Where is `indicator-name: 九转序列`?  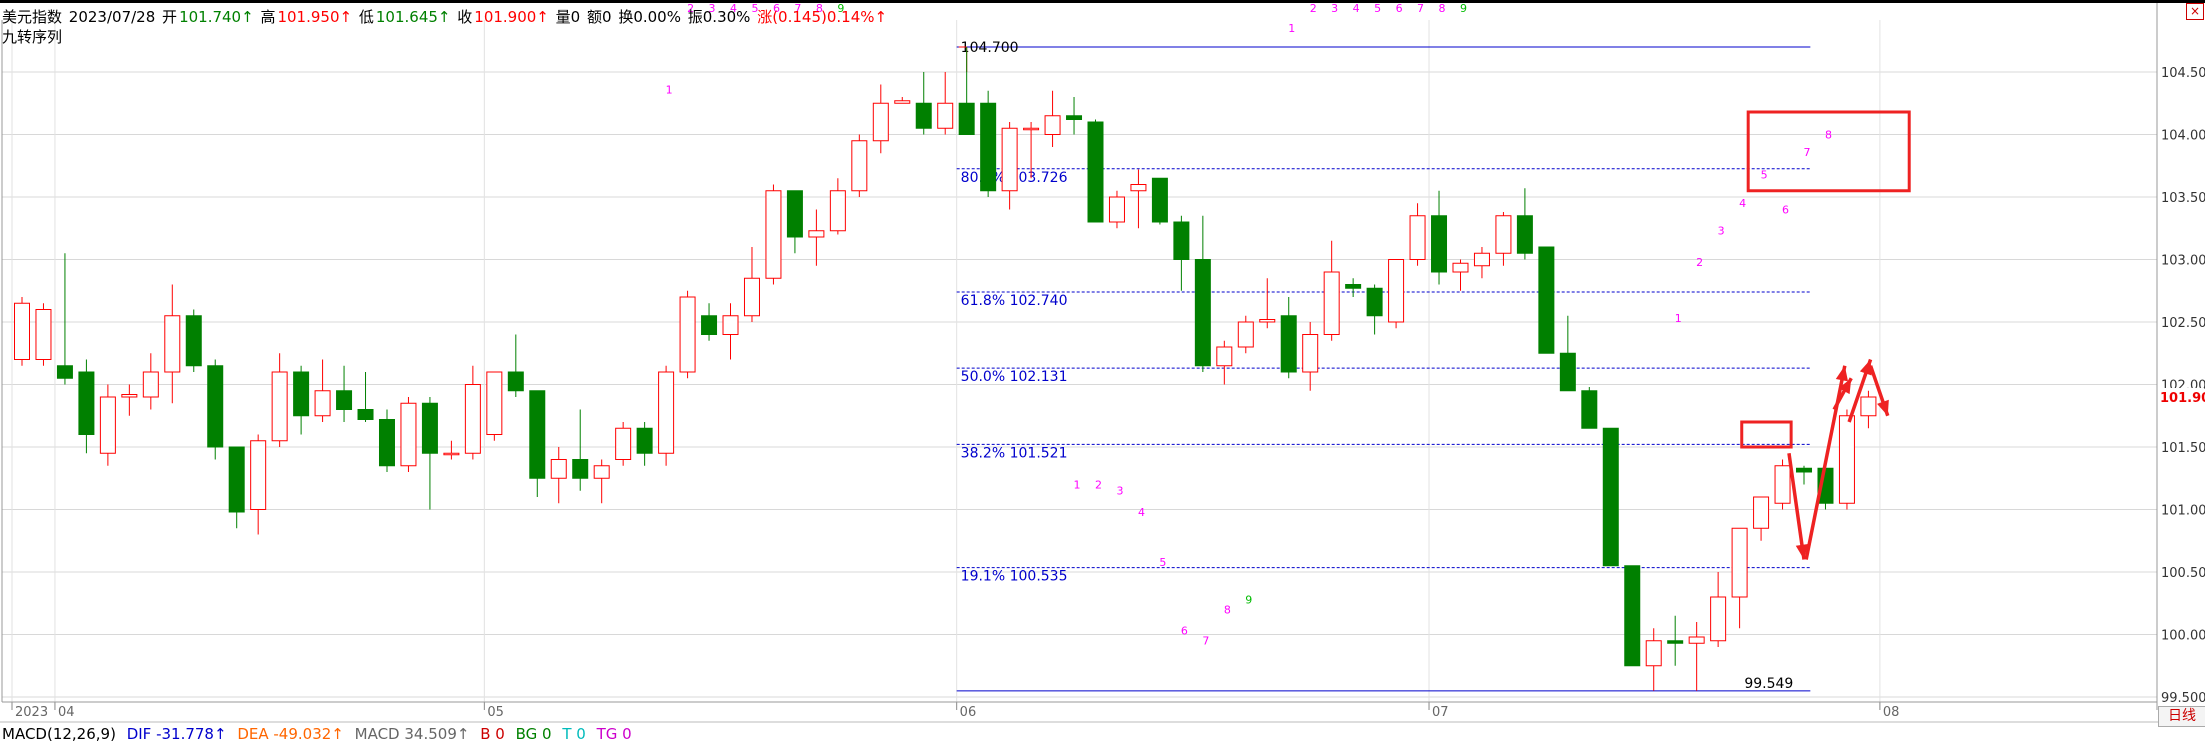 indicator-name: 九转序列 is located at coordinates (32, 37).